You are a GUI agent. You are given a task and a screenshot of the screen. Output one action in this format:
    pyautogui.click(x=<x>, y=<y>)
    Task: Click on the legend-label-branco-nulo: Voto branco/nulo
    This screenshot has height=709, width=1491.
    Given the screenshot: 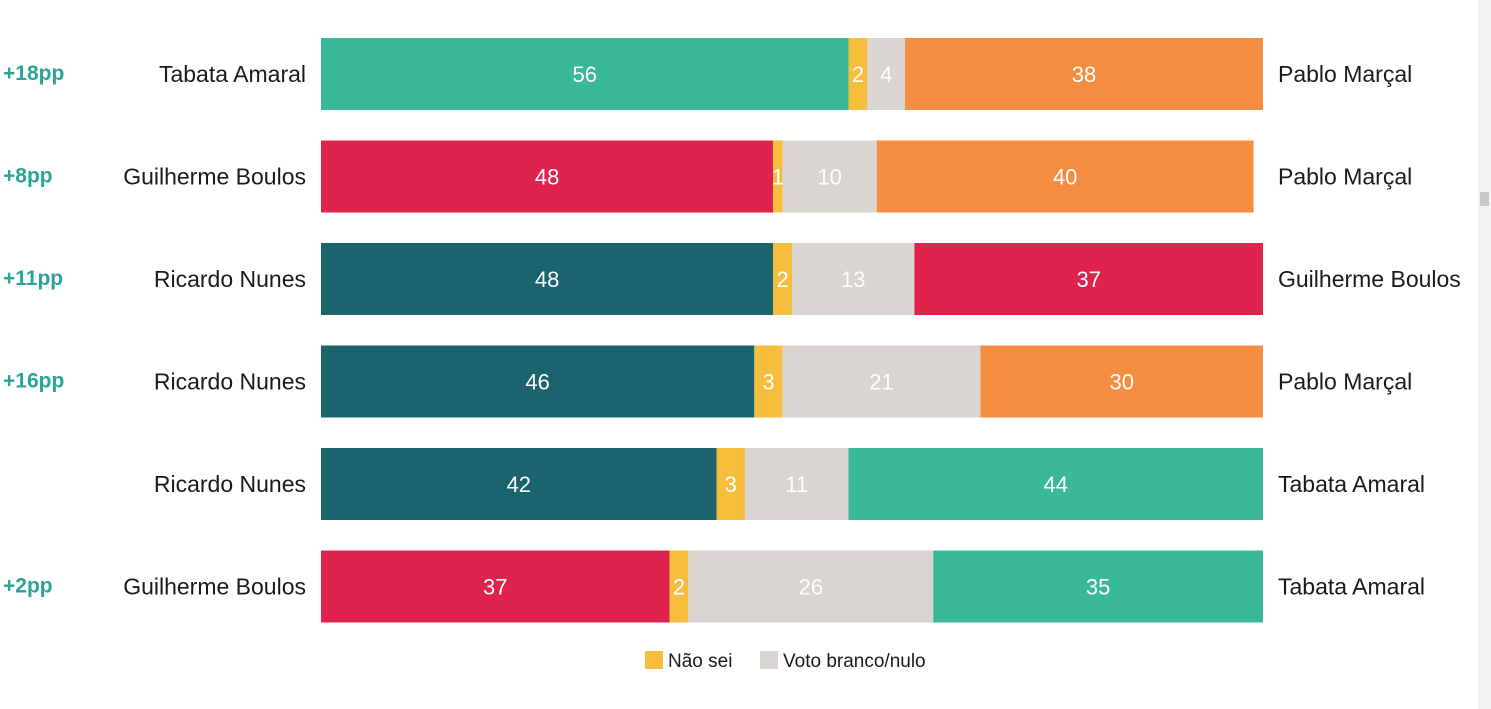 What is the action you would take?
    pyautogui.click(x=854, y=661)
    